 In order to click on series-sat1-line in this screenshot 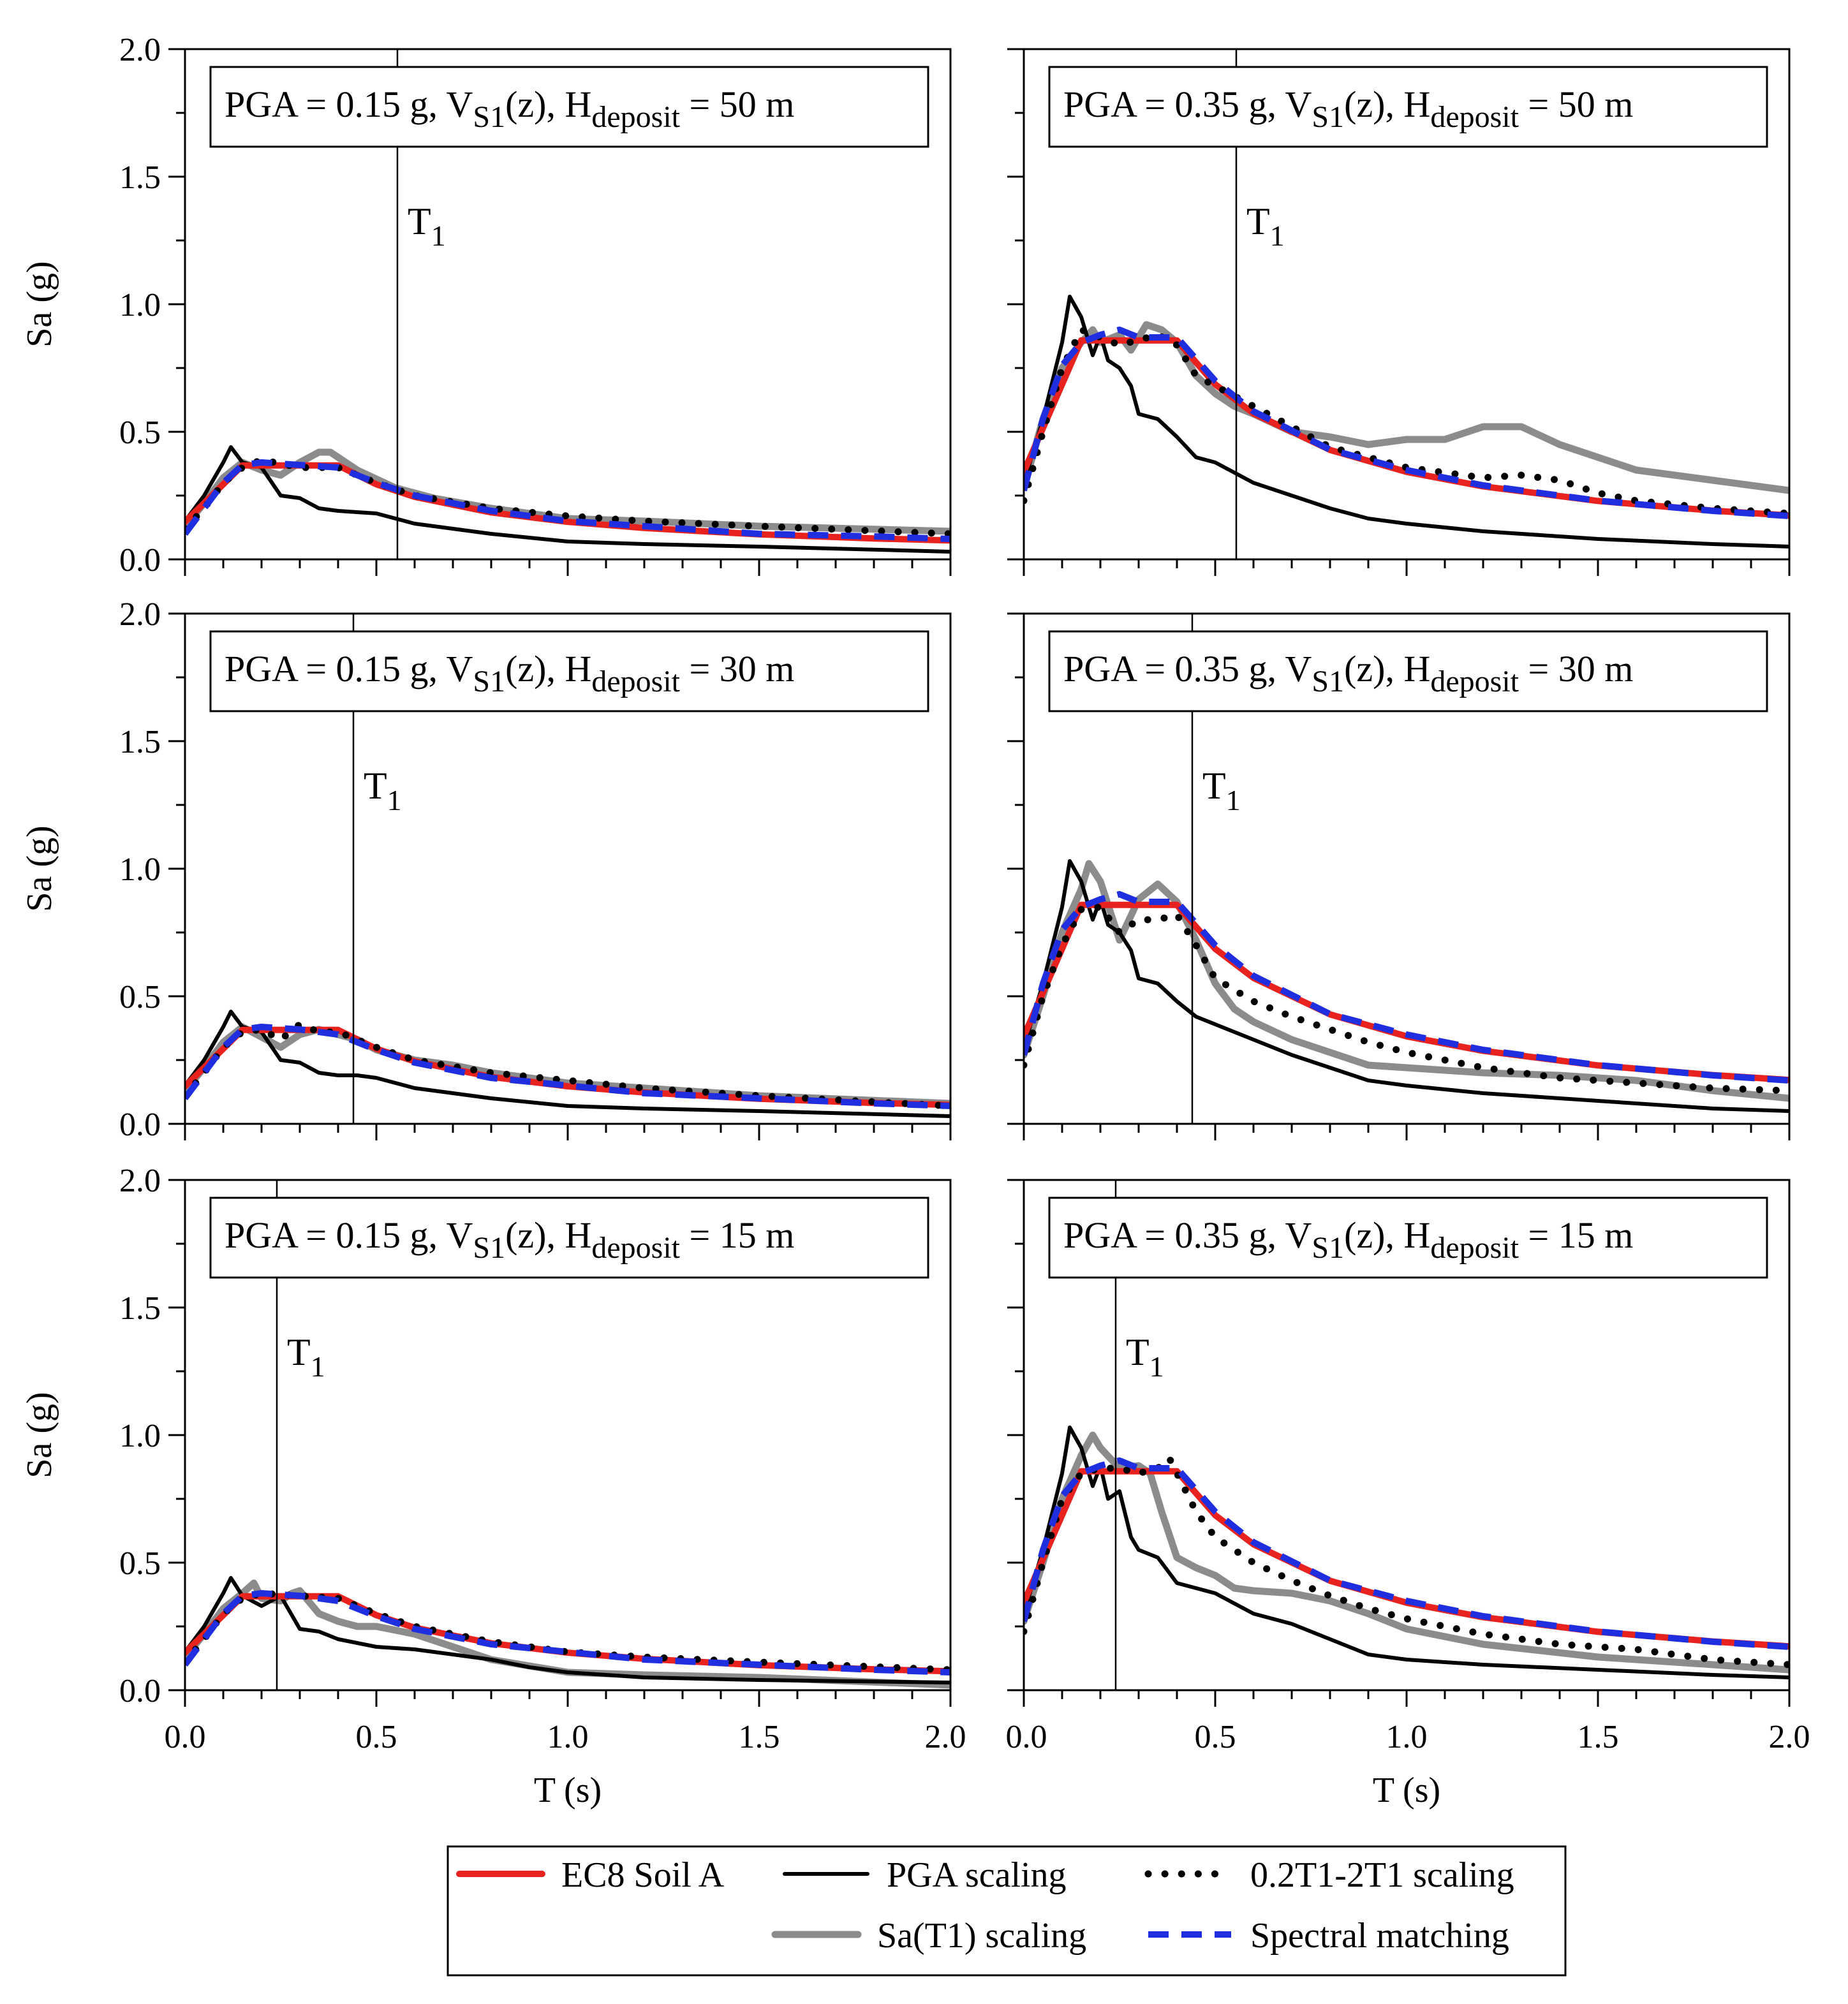, I will do `click(1406, 1552)`.